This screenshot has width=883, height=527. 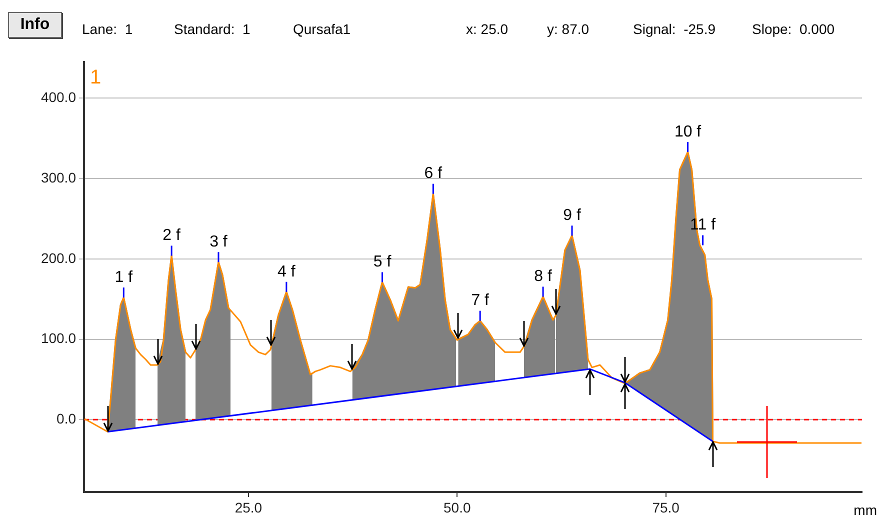 I want to click on text: y: 87.0, so click(x=568, y=29).